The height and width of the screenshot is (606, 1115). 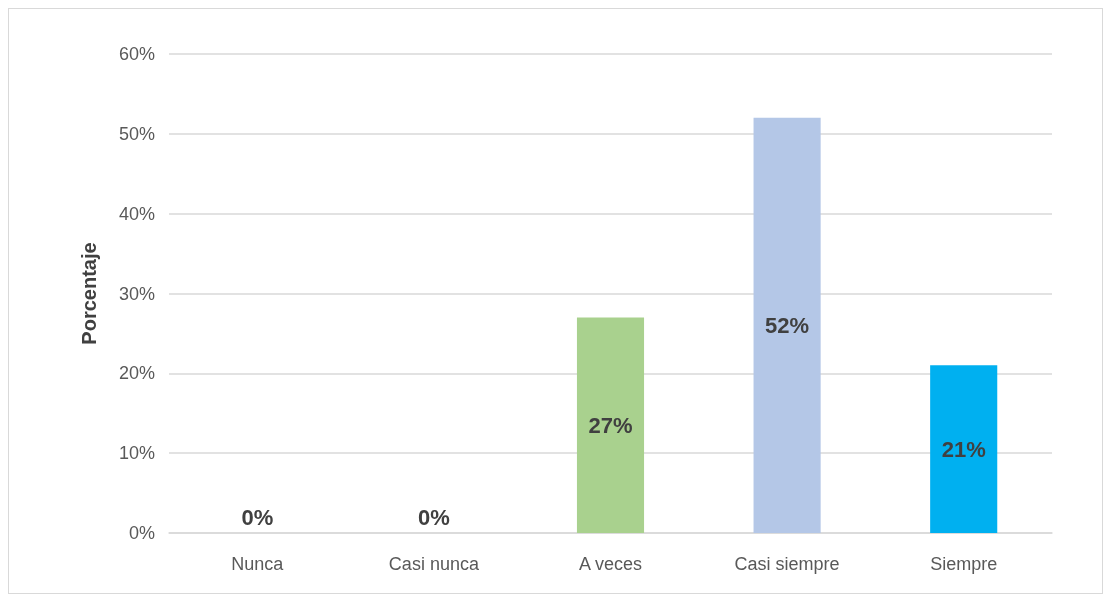 What do you see at coordinates (258, 564) in the screenshot?
I see `x-tick-label: Nunca` at bounding box center [258, 564].